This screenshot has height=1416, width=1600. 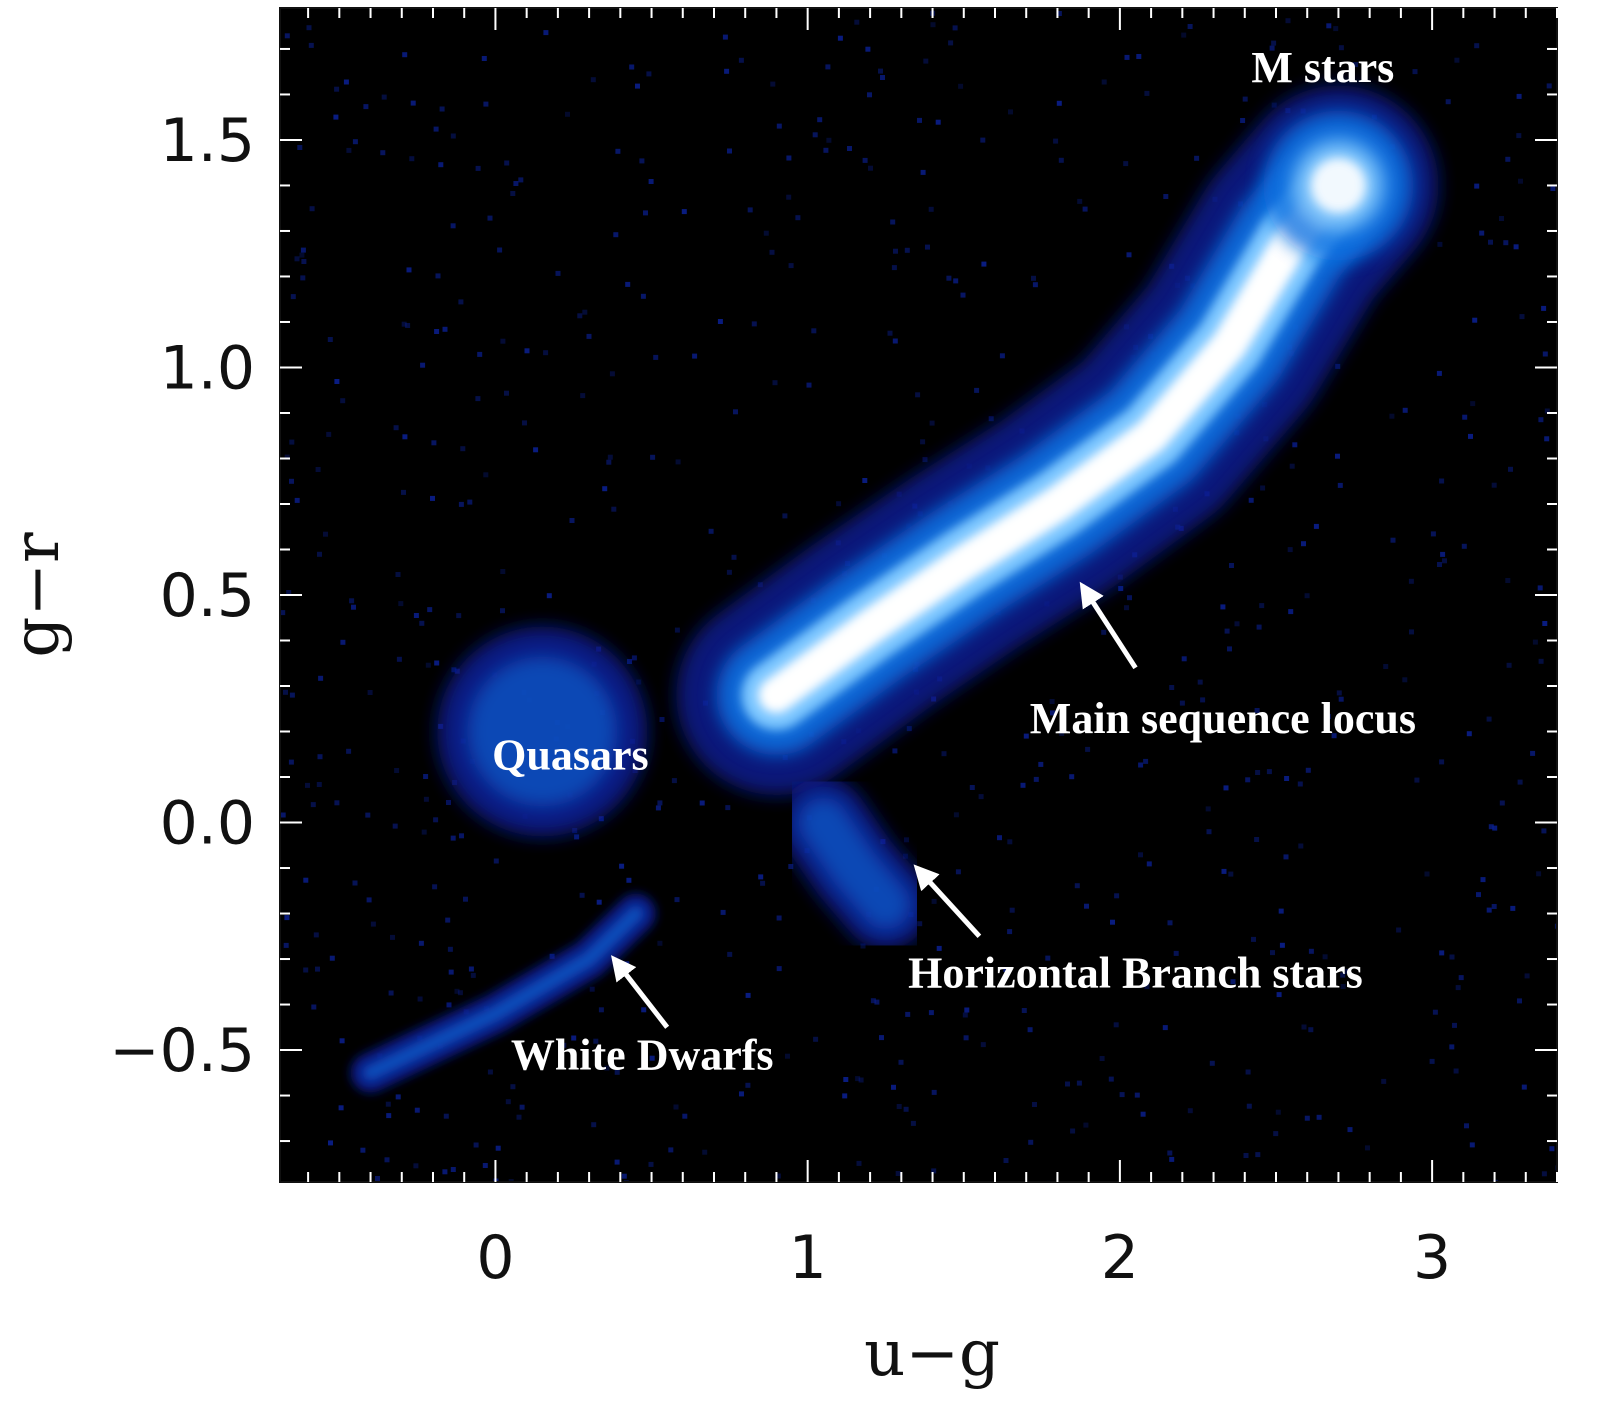 I want to click on y-axis-label: g−r, so click(x=37, y=595).